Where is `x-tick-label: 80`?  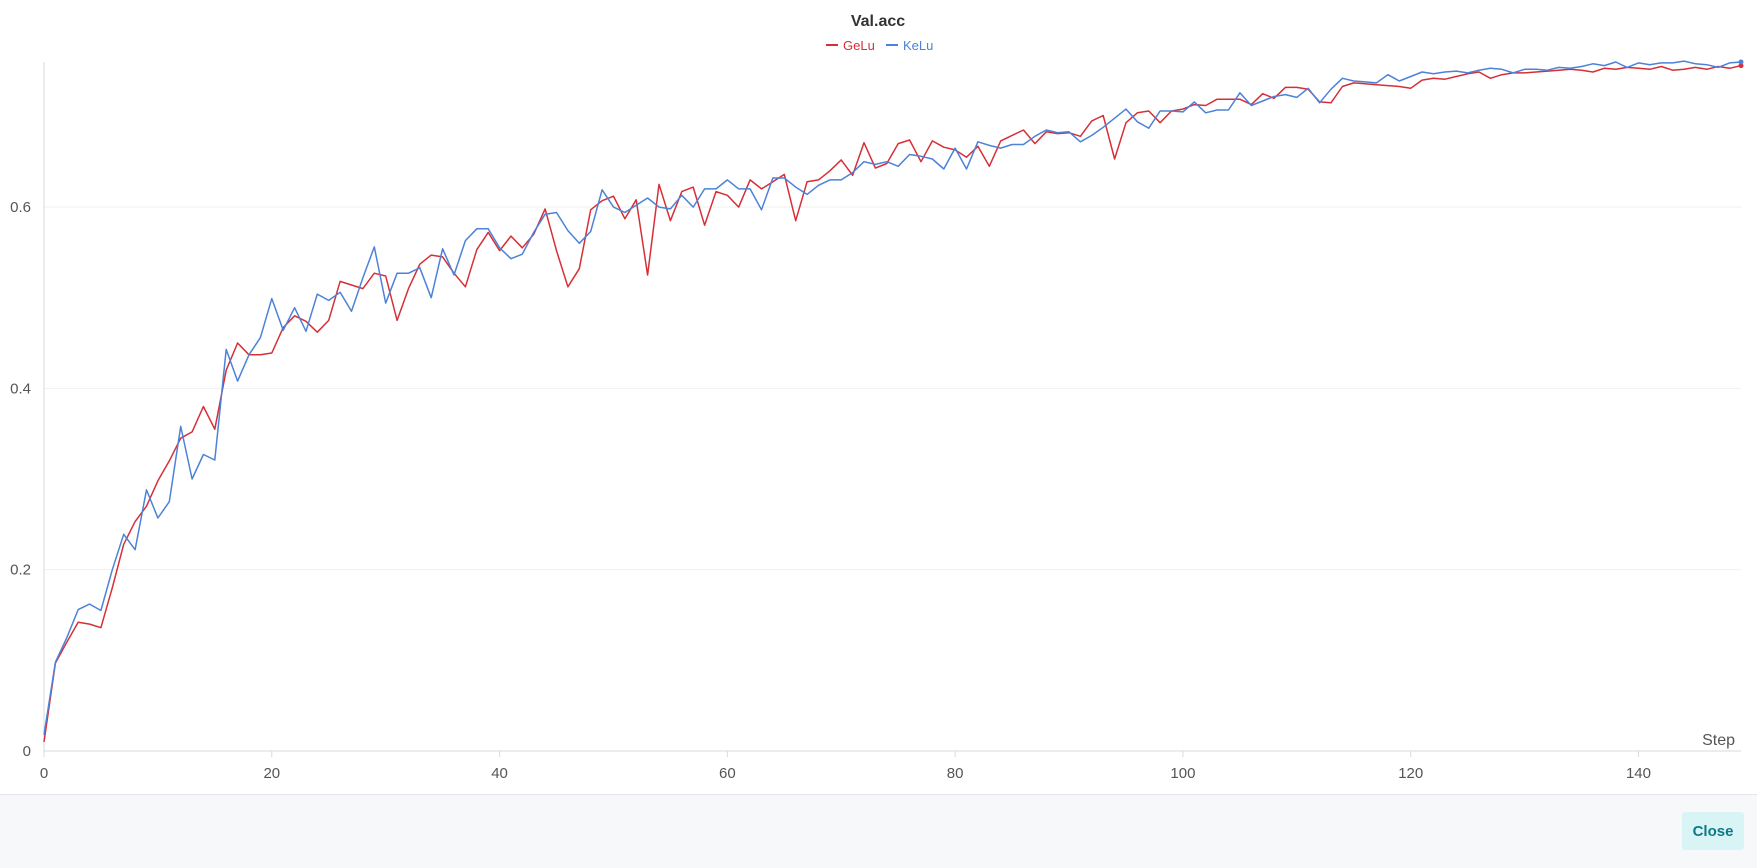 x-tick-label: 80 is located at coordinates (955, 773).